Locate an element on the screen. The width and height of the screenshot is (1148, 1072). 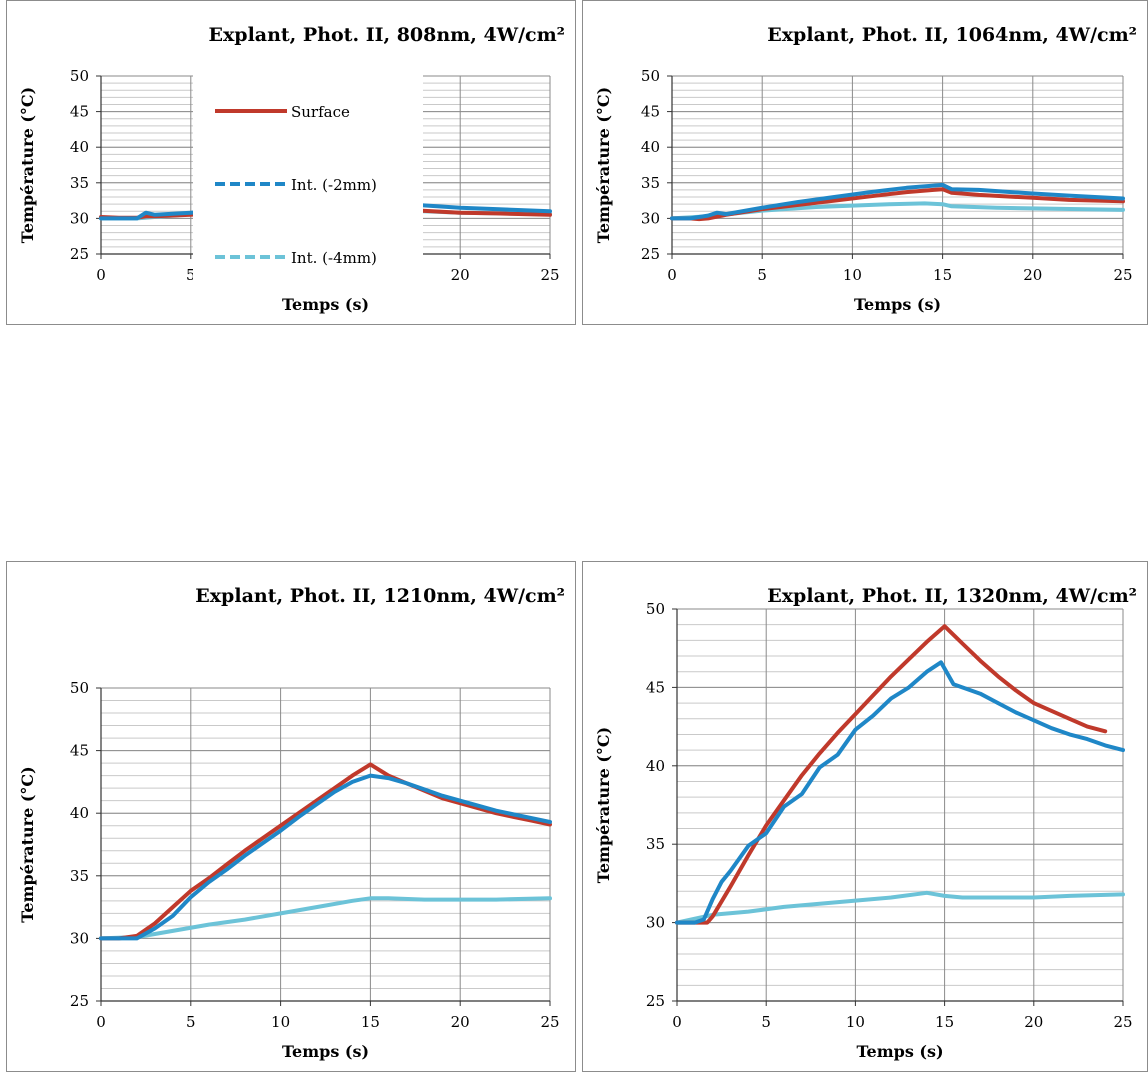
legend: Surface Int. (-2mm) Int. (-4mm) is located at coordinates (308, 183).